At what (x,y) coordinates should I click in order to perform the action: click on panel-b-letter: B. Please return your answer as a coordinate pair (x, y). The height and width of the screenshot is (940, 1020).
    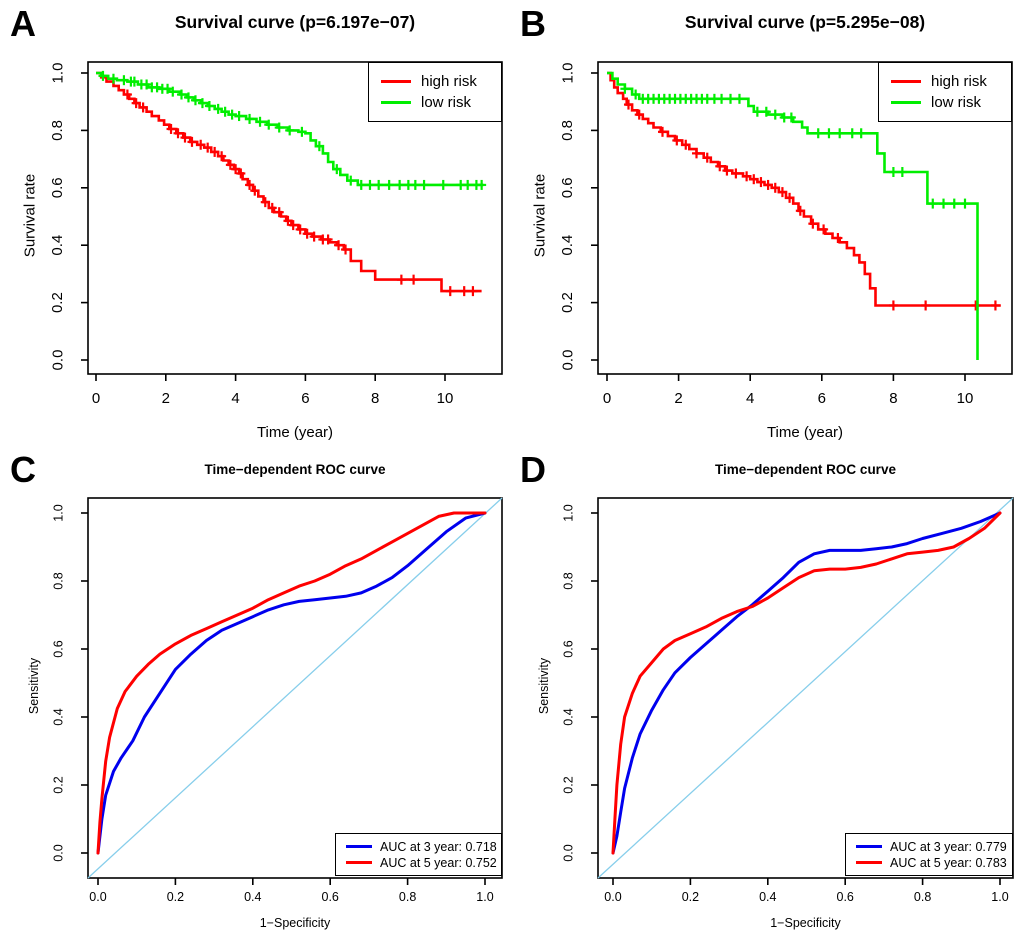
    Looking at the image, I should click on (533, 23).